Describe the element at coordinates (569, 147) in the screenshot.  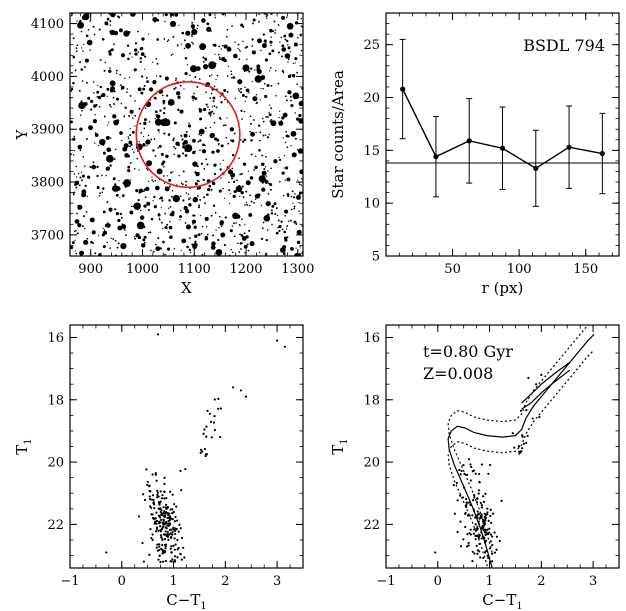
I see `profile-point` at that location.